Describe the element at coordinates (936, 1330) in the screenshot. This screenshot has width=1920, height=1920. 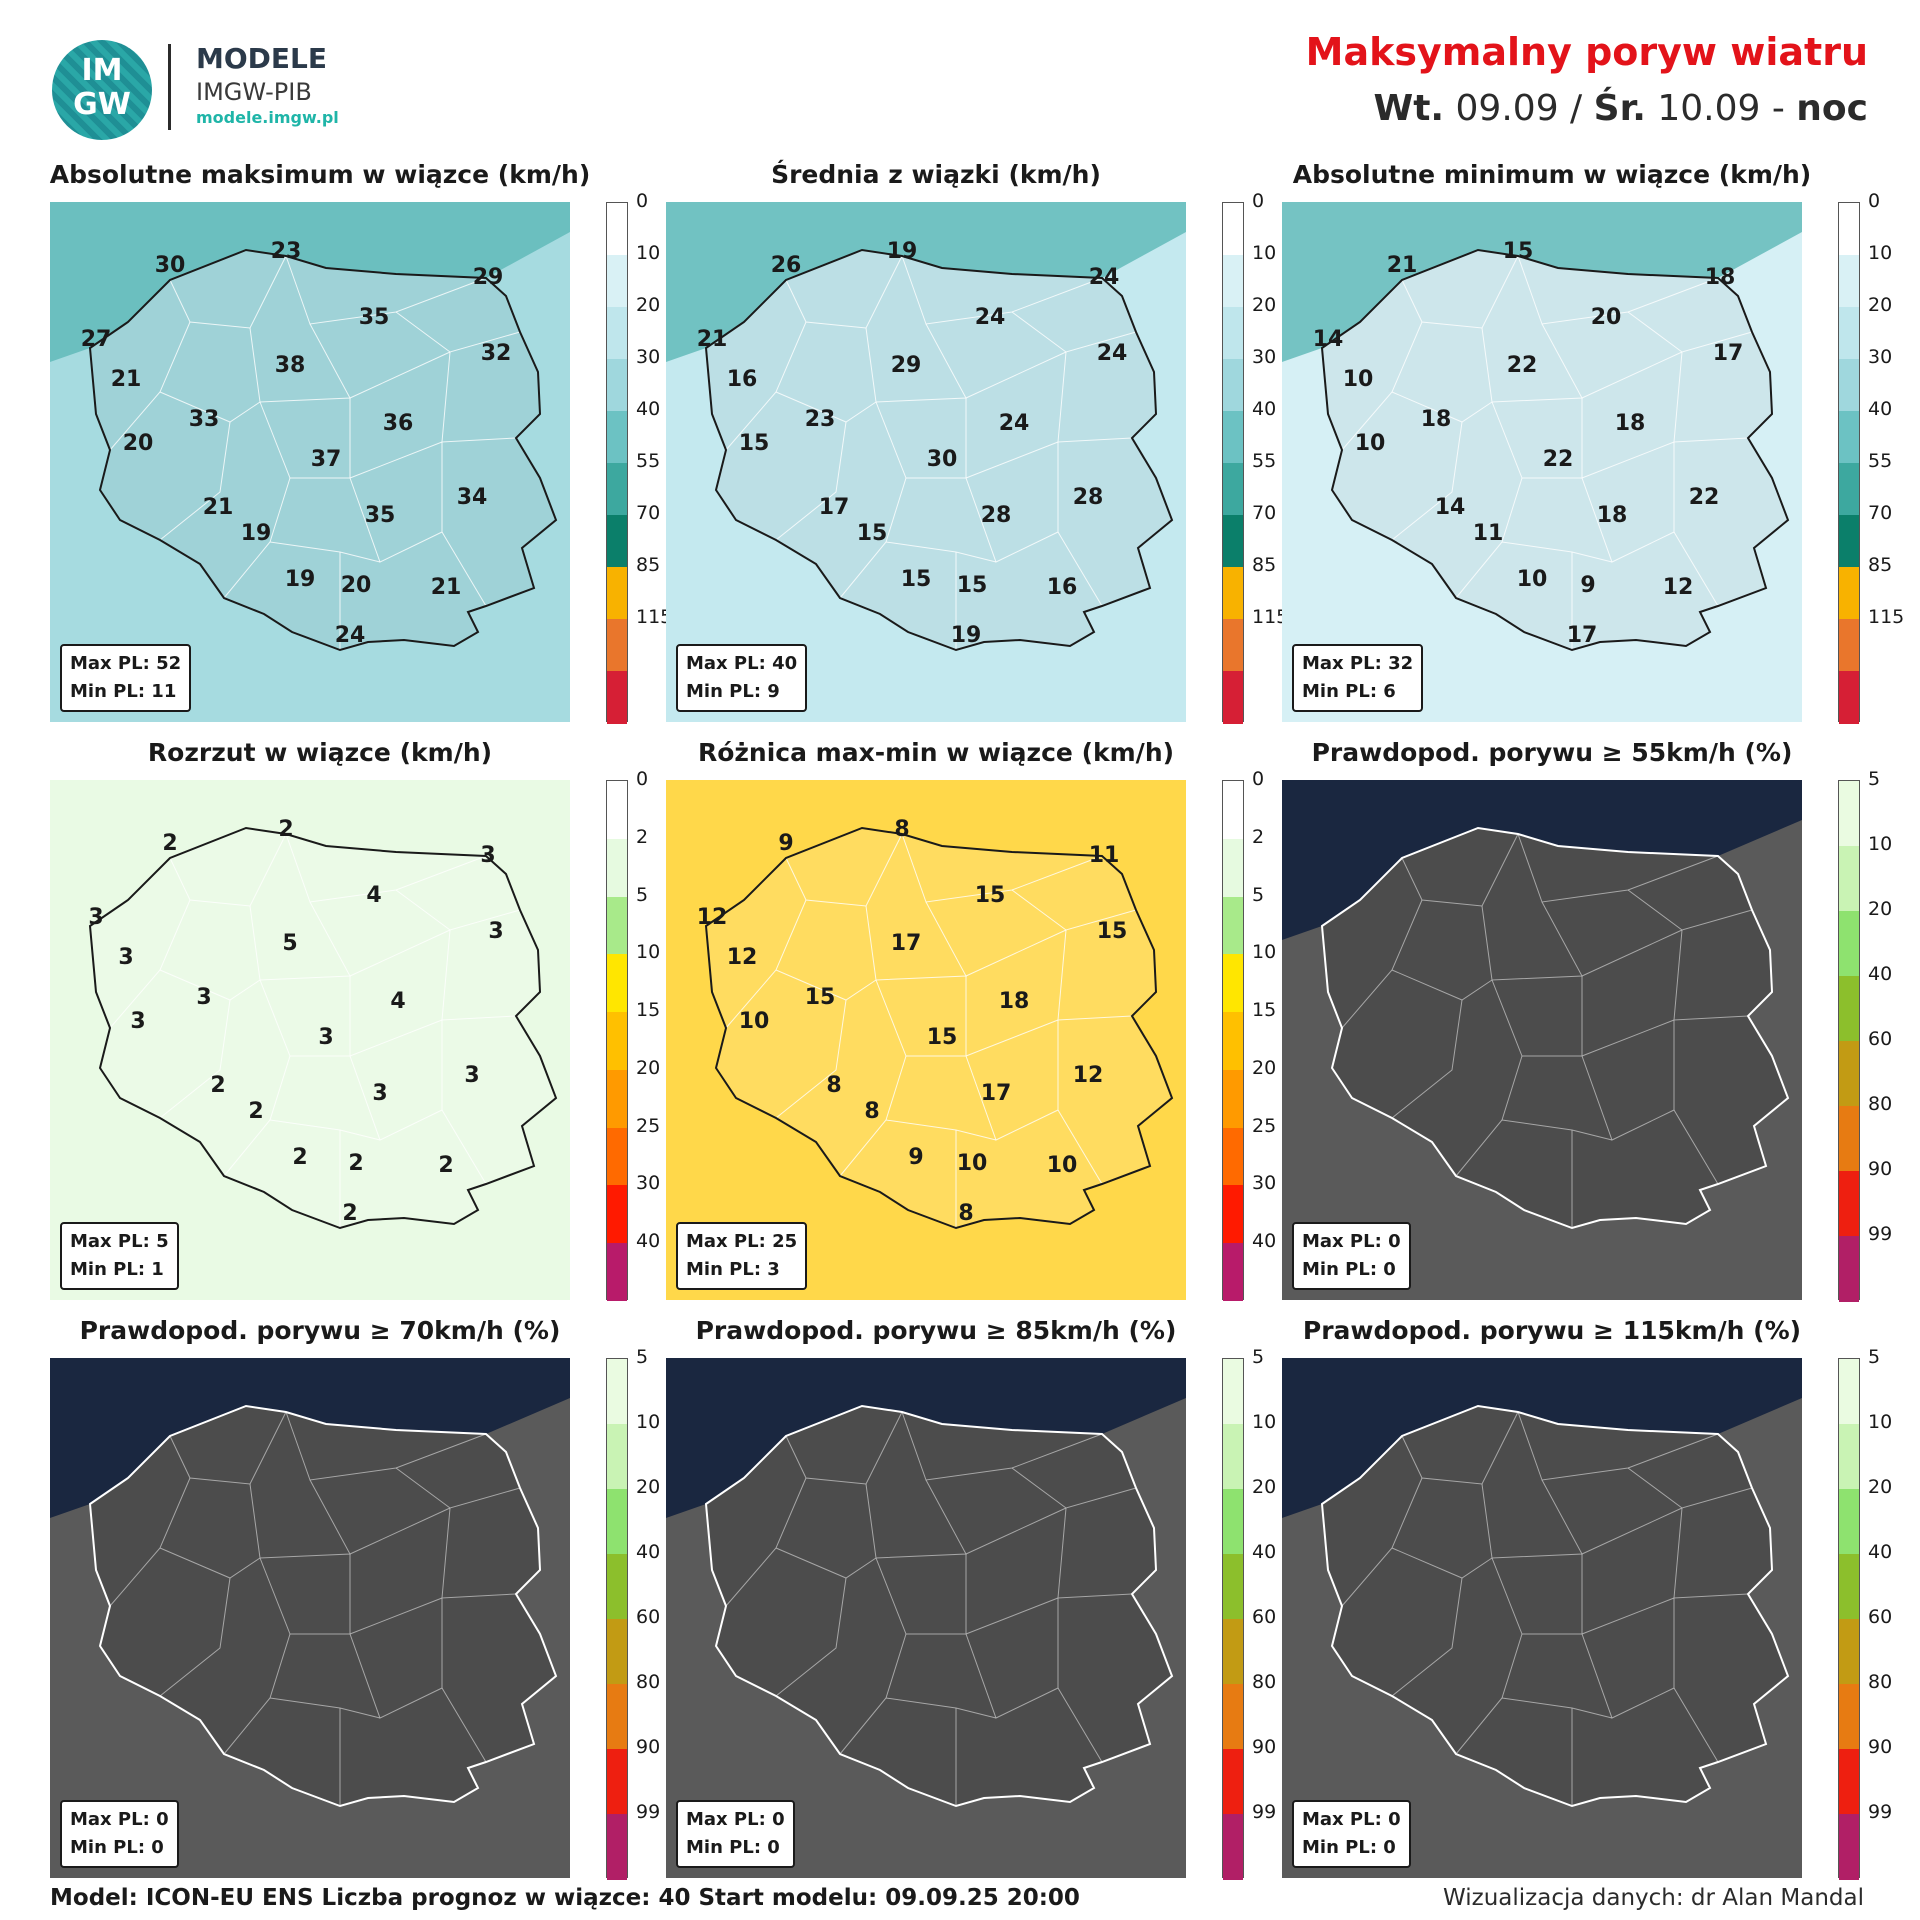
I see `panel-title: Prawdopod. porywu ≥ 85km/h (%)` at that location.